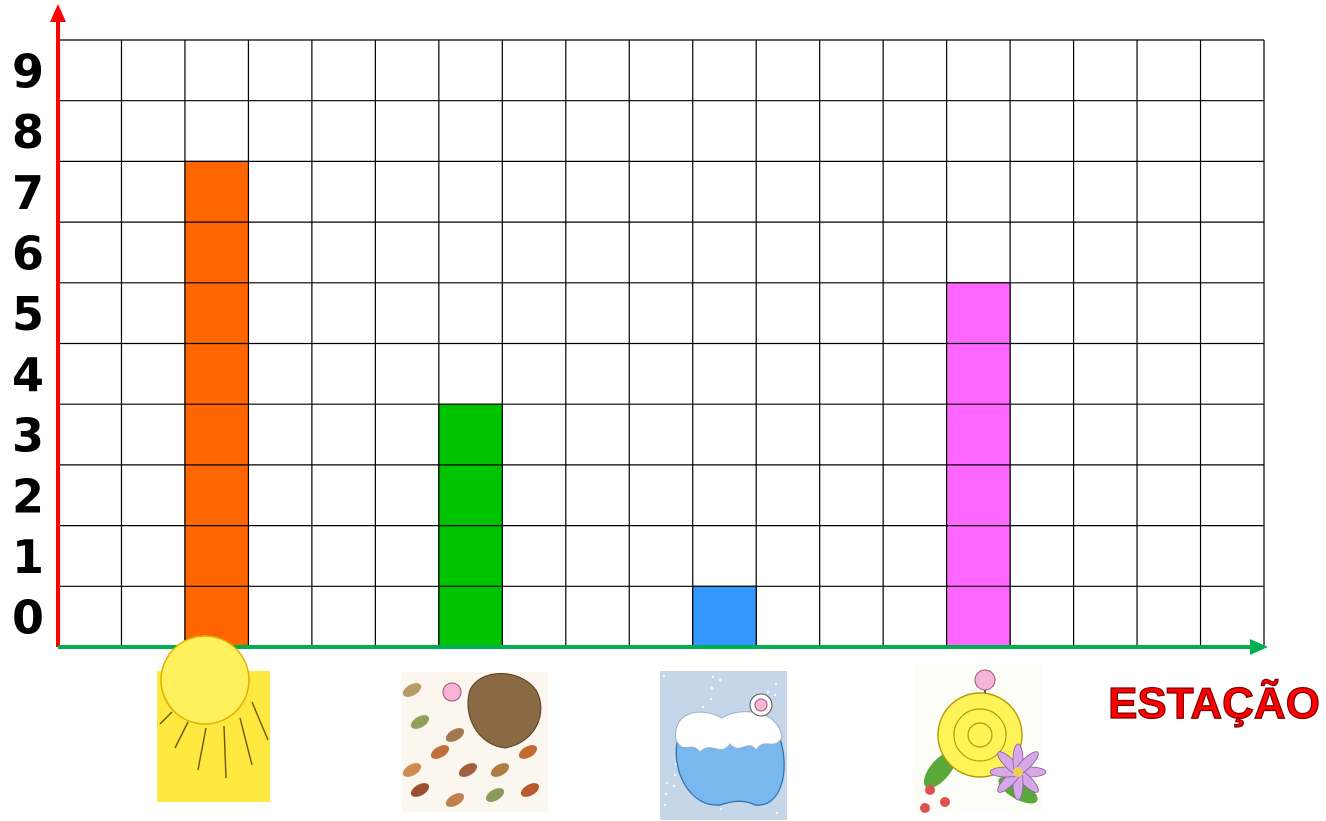 Image resolution: width=1326 pixels, height=821 pixels. What do you see at coordinates (28, 253) in the screenshot?
I see `y-tick-label: 6` at bounding box center [28, 253].